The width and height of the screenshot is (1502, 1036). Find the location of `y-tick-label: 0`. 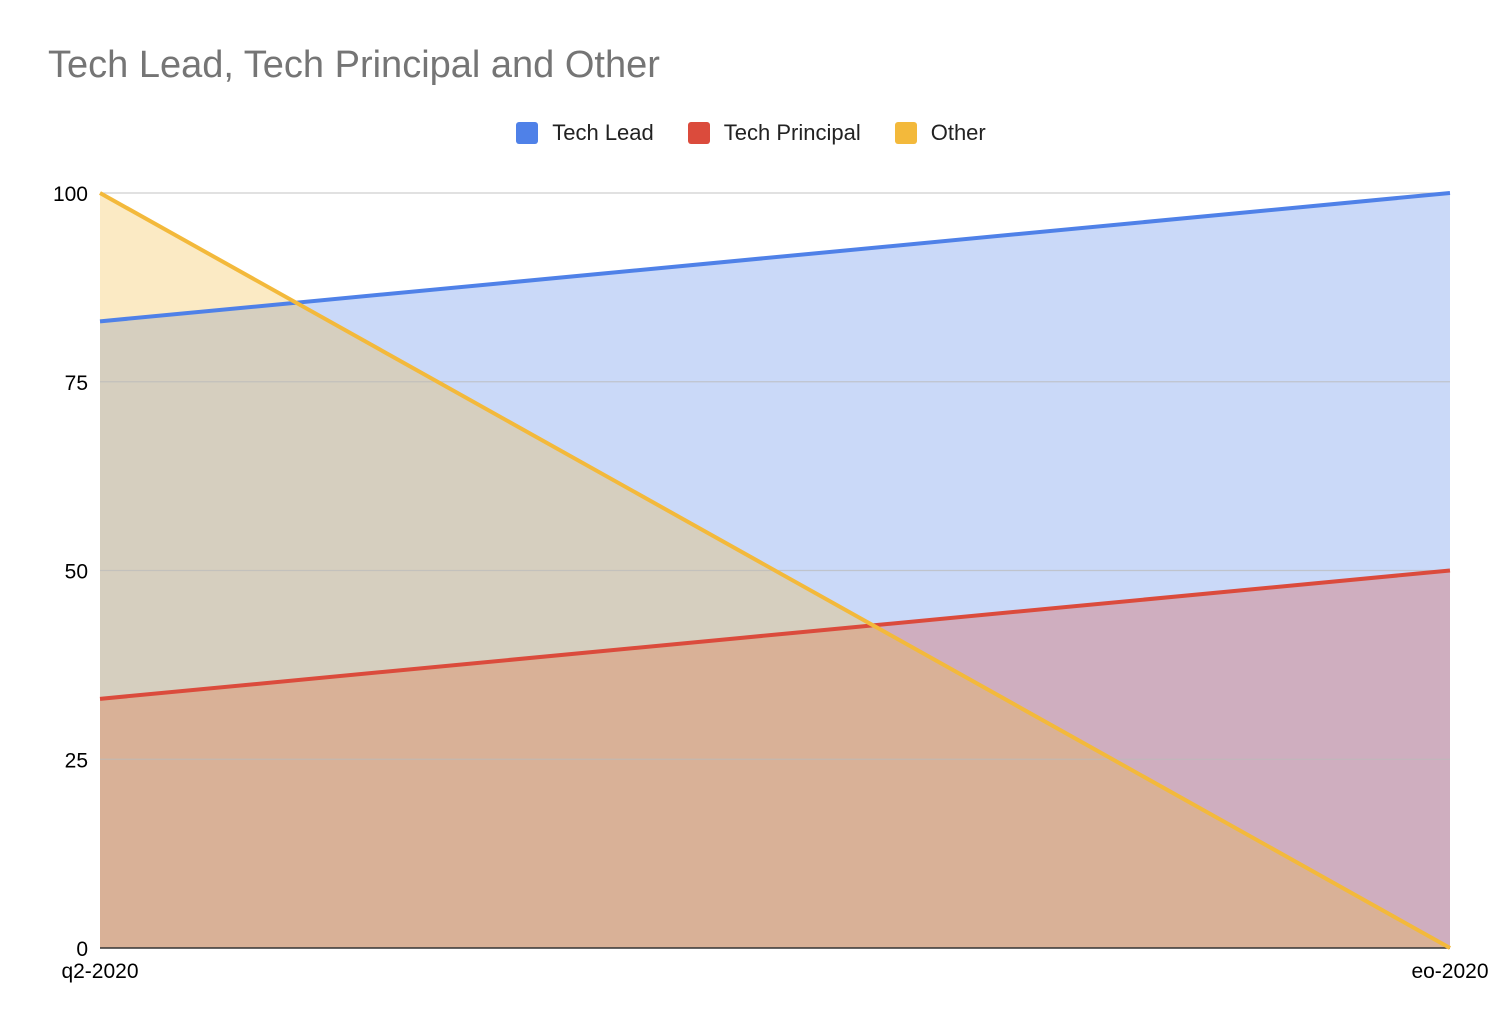

y-tick-label: 0 is located at coordinates (82, 949).